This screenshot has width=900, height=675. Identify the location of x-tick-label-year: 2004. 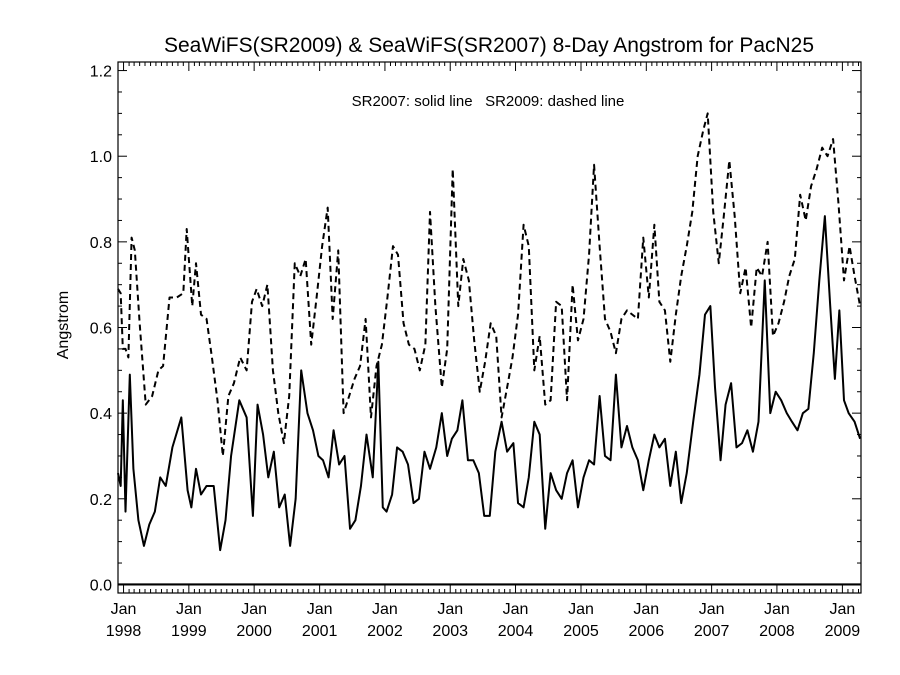
(516, 631).